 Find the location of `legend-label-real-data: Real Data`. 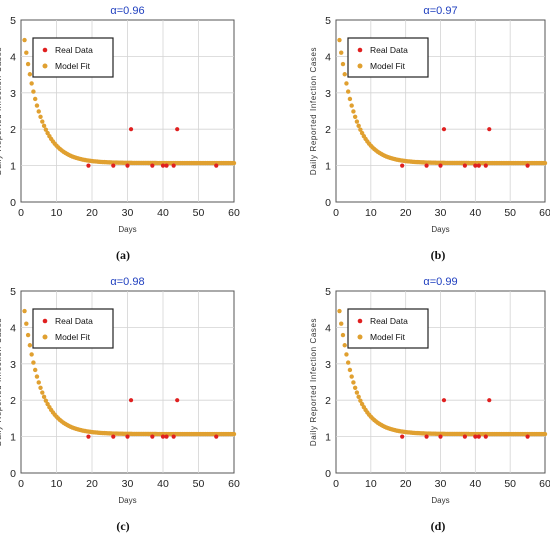

legend-label-real-data: Real Data is located at coordinates (389, 321).